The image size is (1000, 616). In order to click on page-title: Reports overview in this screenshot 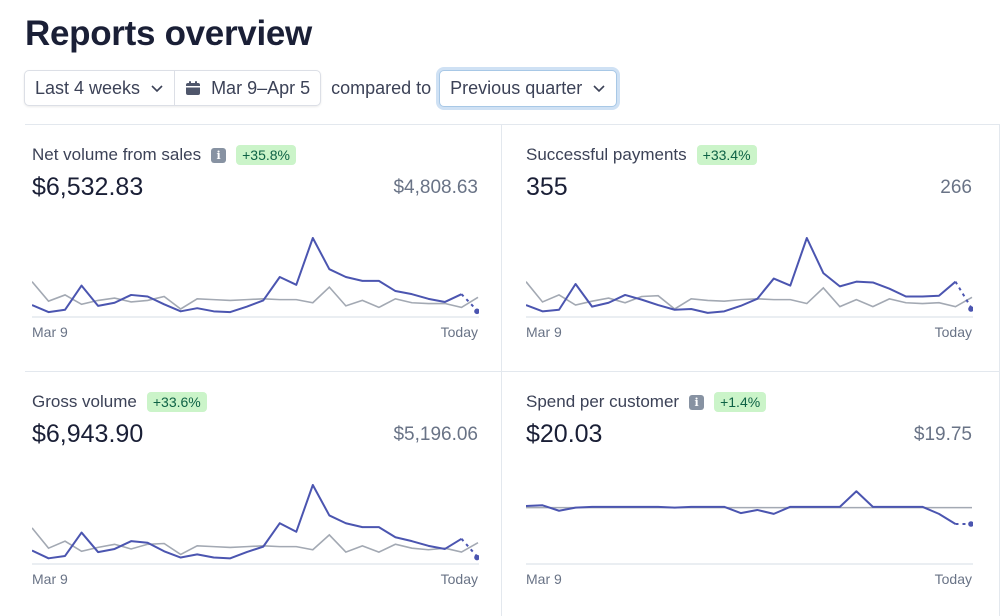, I will do `click(168, 33)`.